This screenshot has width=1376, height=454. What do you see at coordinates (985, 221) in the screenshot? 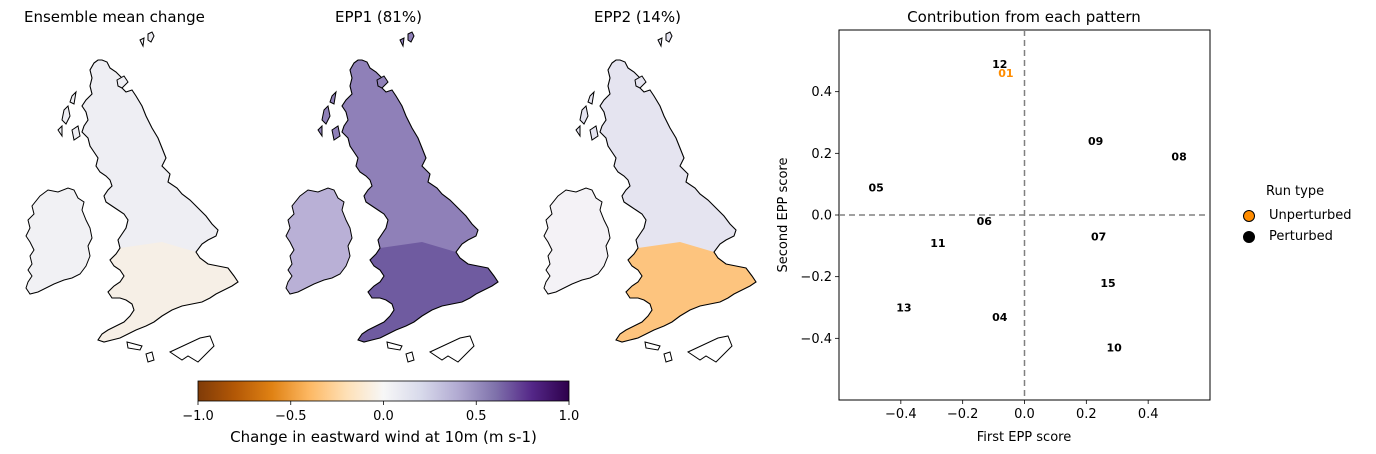
I see `point-label-06: 06` at bounding box center [985, 221].